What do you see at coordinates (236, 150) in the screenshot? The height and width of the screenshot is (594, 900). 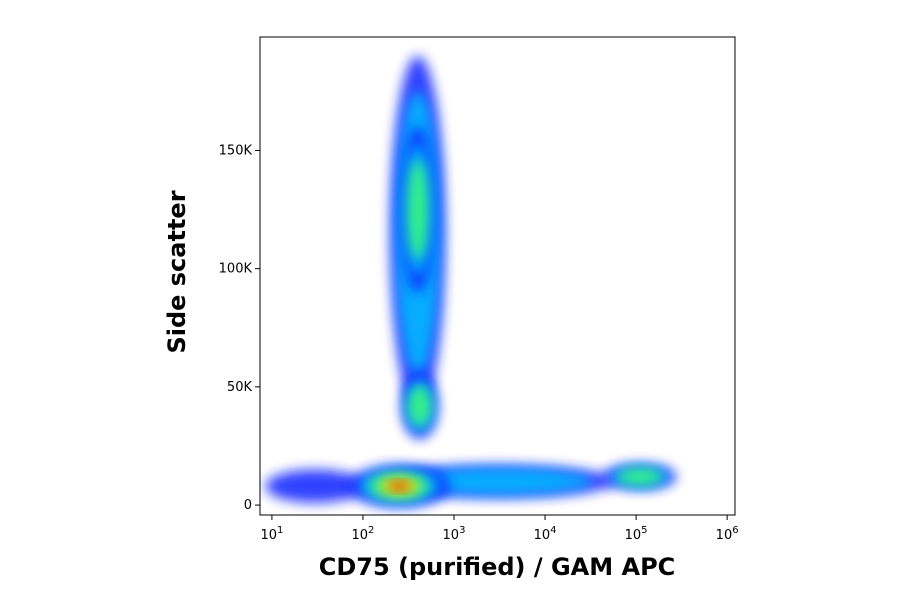 I see `y-tick-label: 150K` at bounding box center [236, 150].